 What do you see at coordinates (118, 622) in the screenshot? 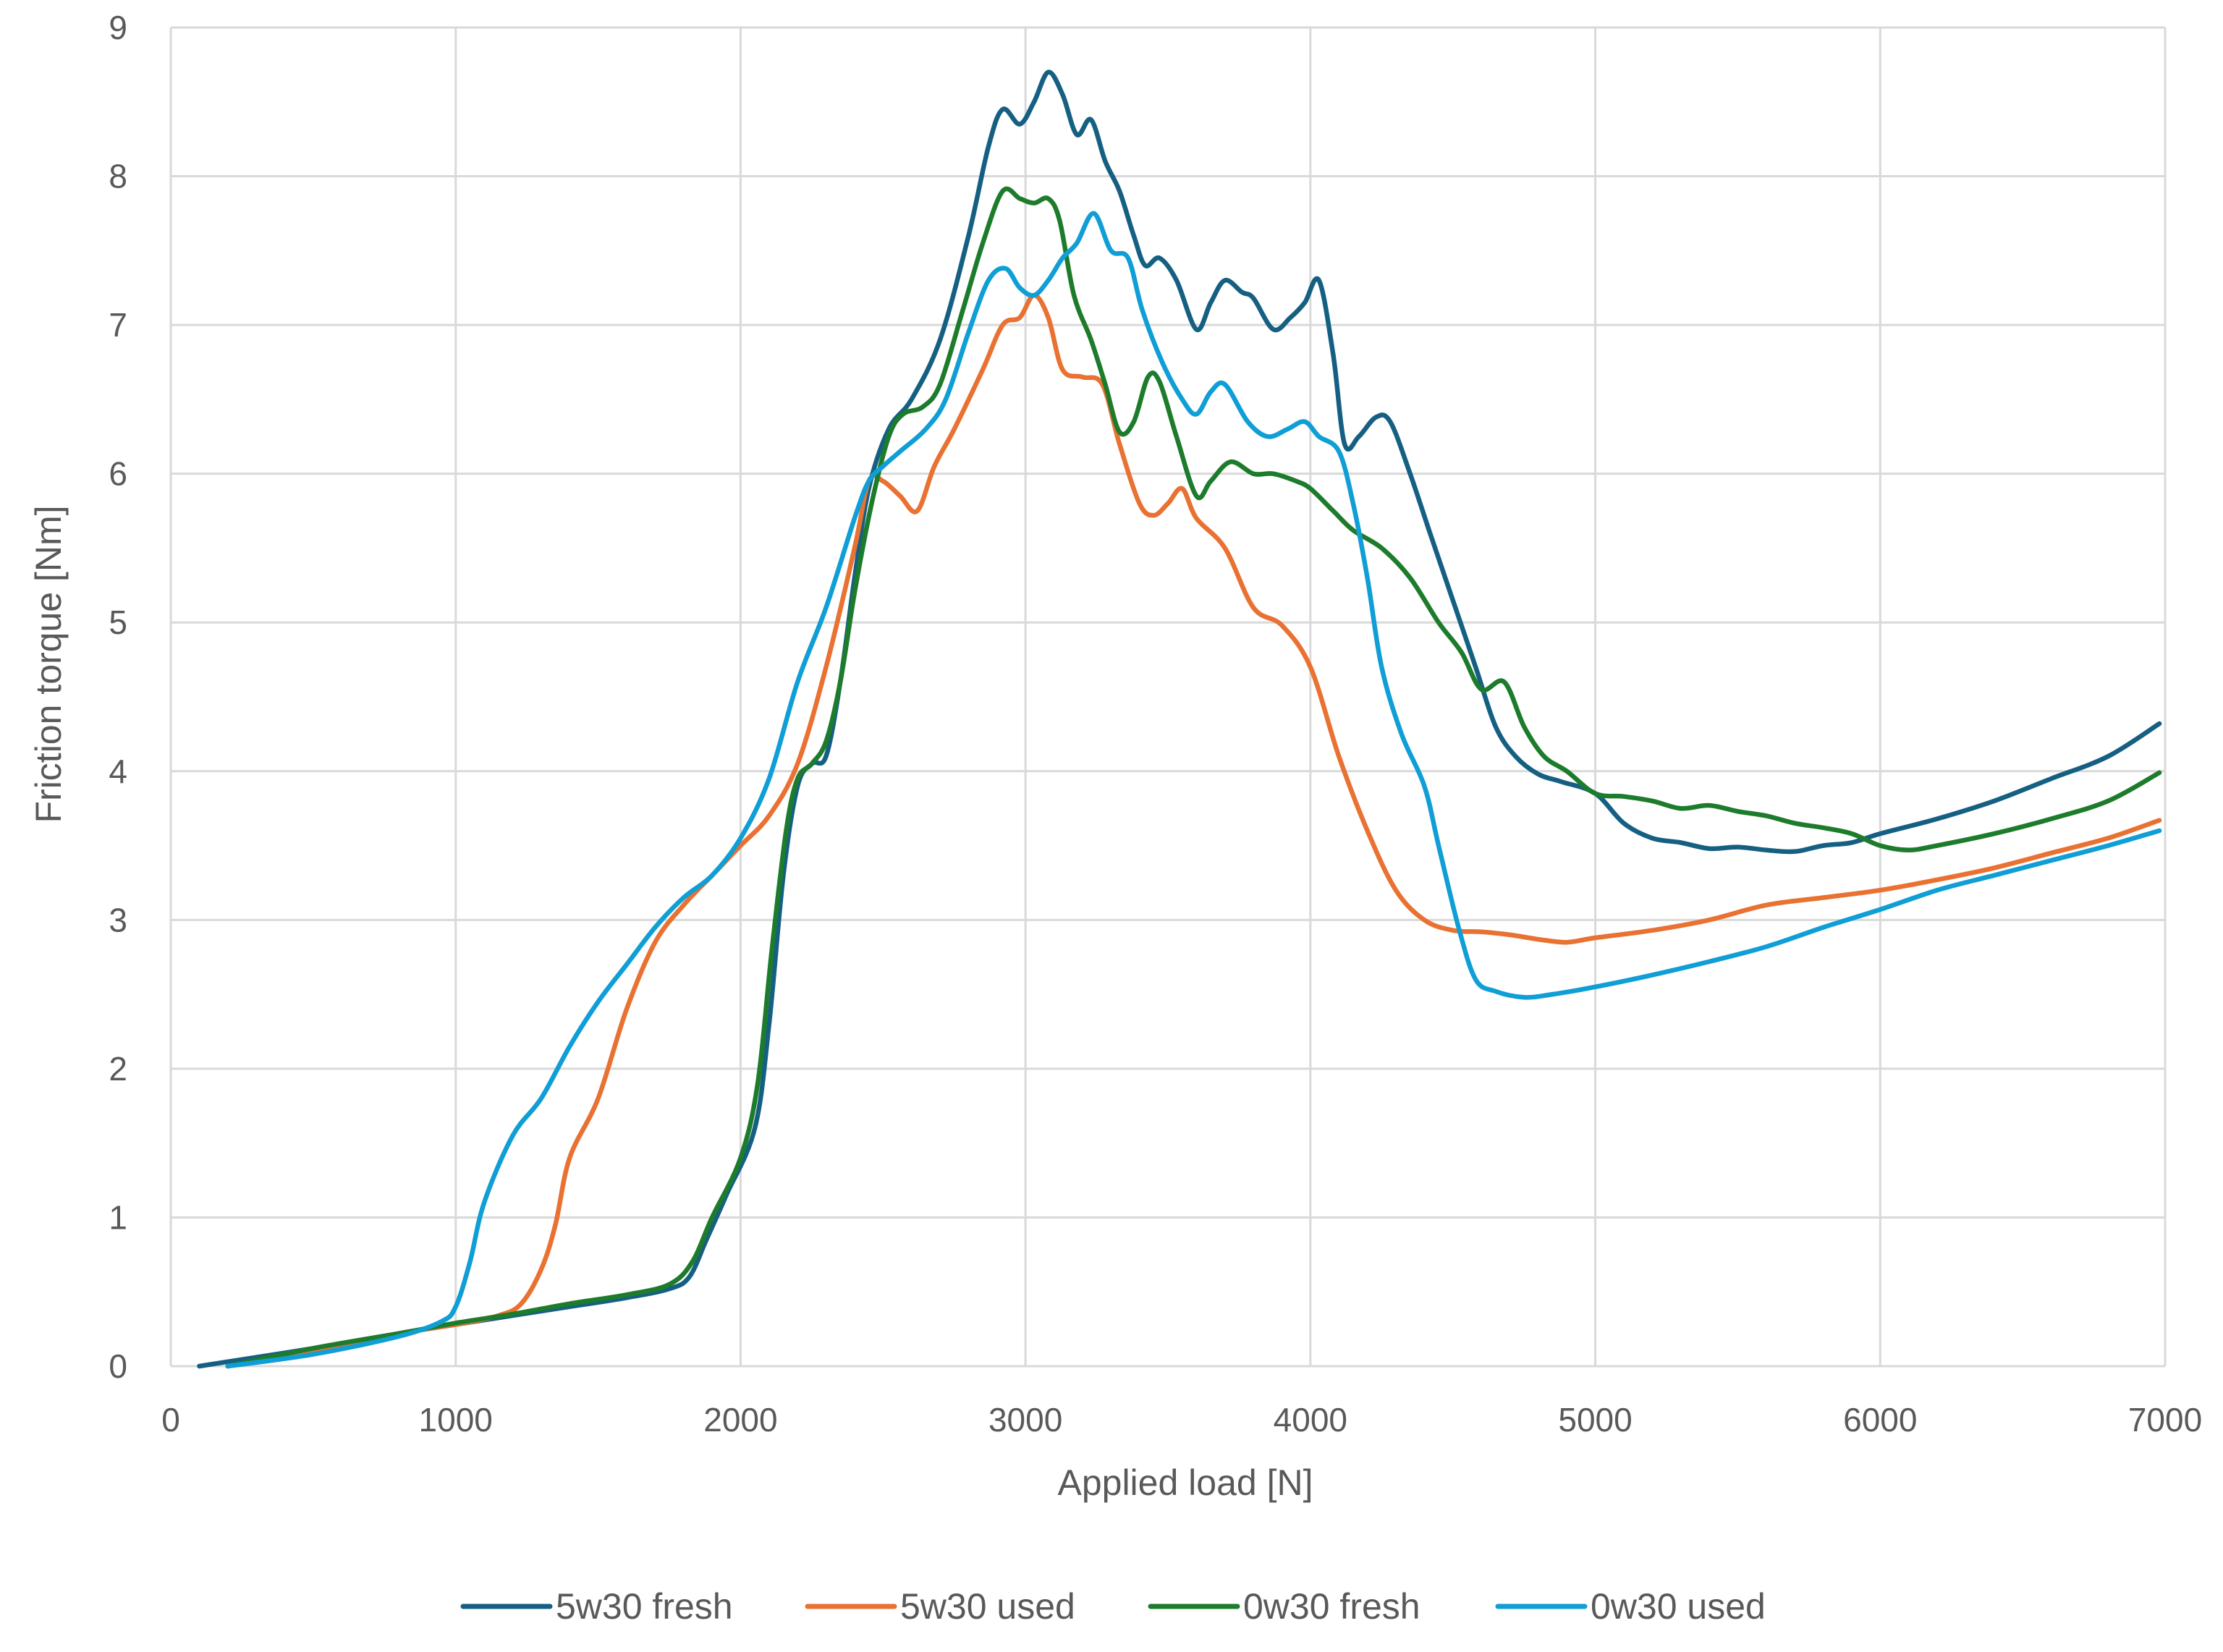
I see `y-tick-label: 5` at bounding box center [118, 622].